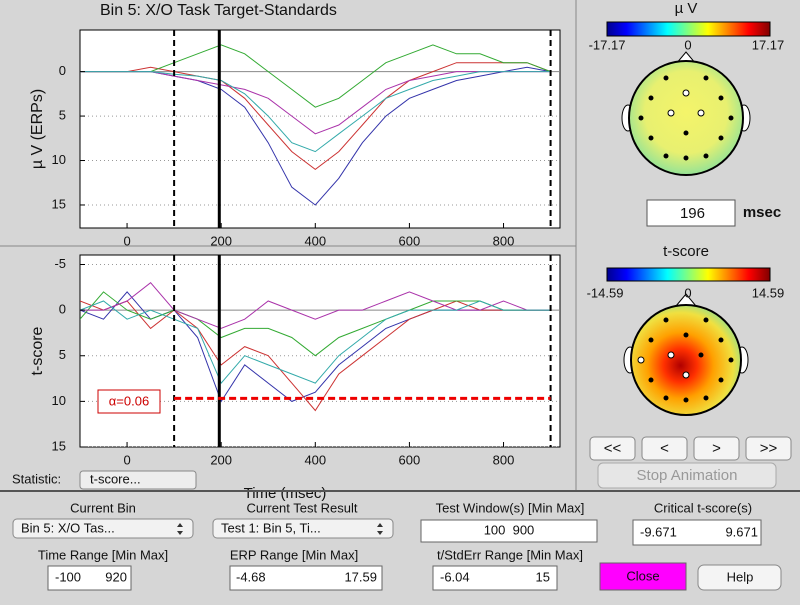 Image resolution: width=800 pixels, height=605 pixels. Describe the element at coordinates (688, 274) in the screenshot. I see `colorbar` at that location.